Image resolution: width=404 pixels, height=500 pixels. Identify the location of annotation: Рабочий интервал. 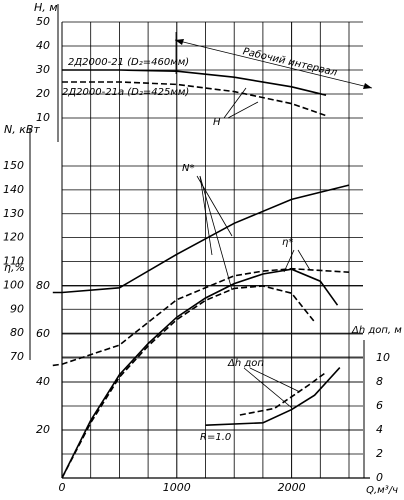
(290, 61).